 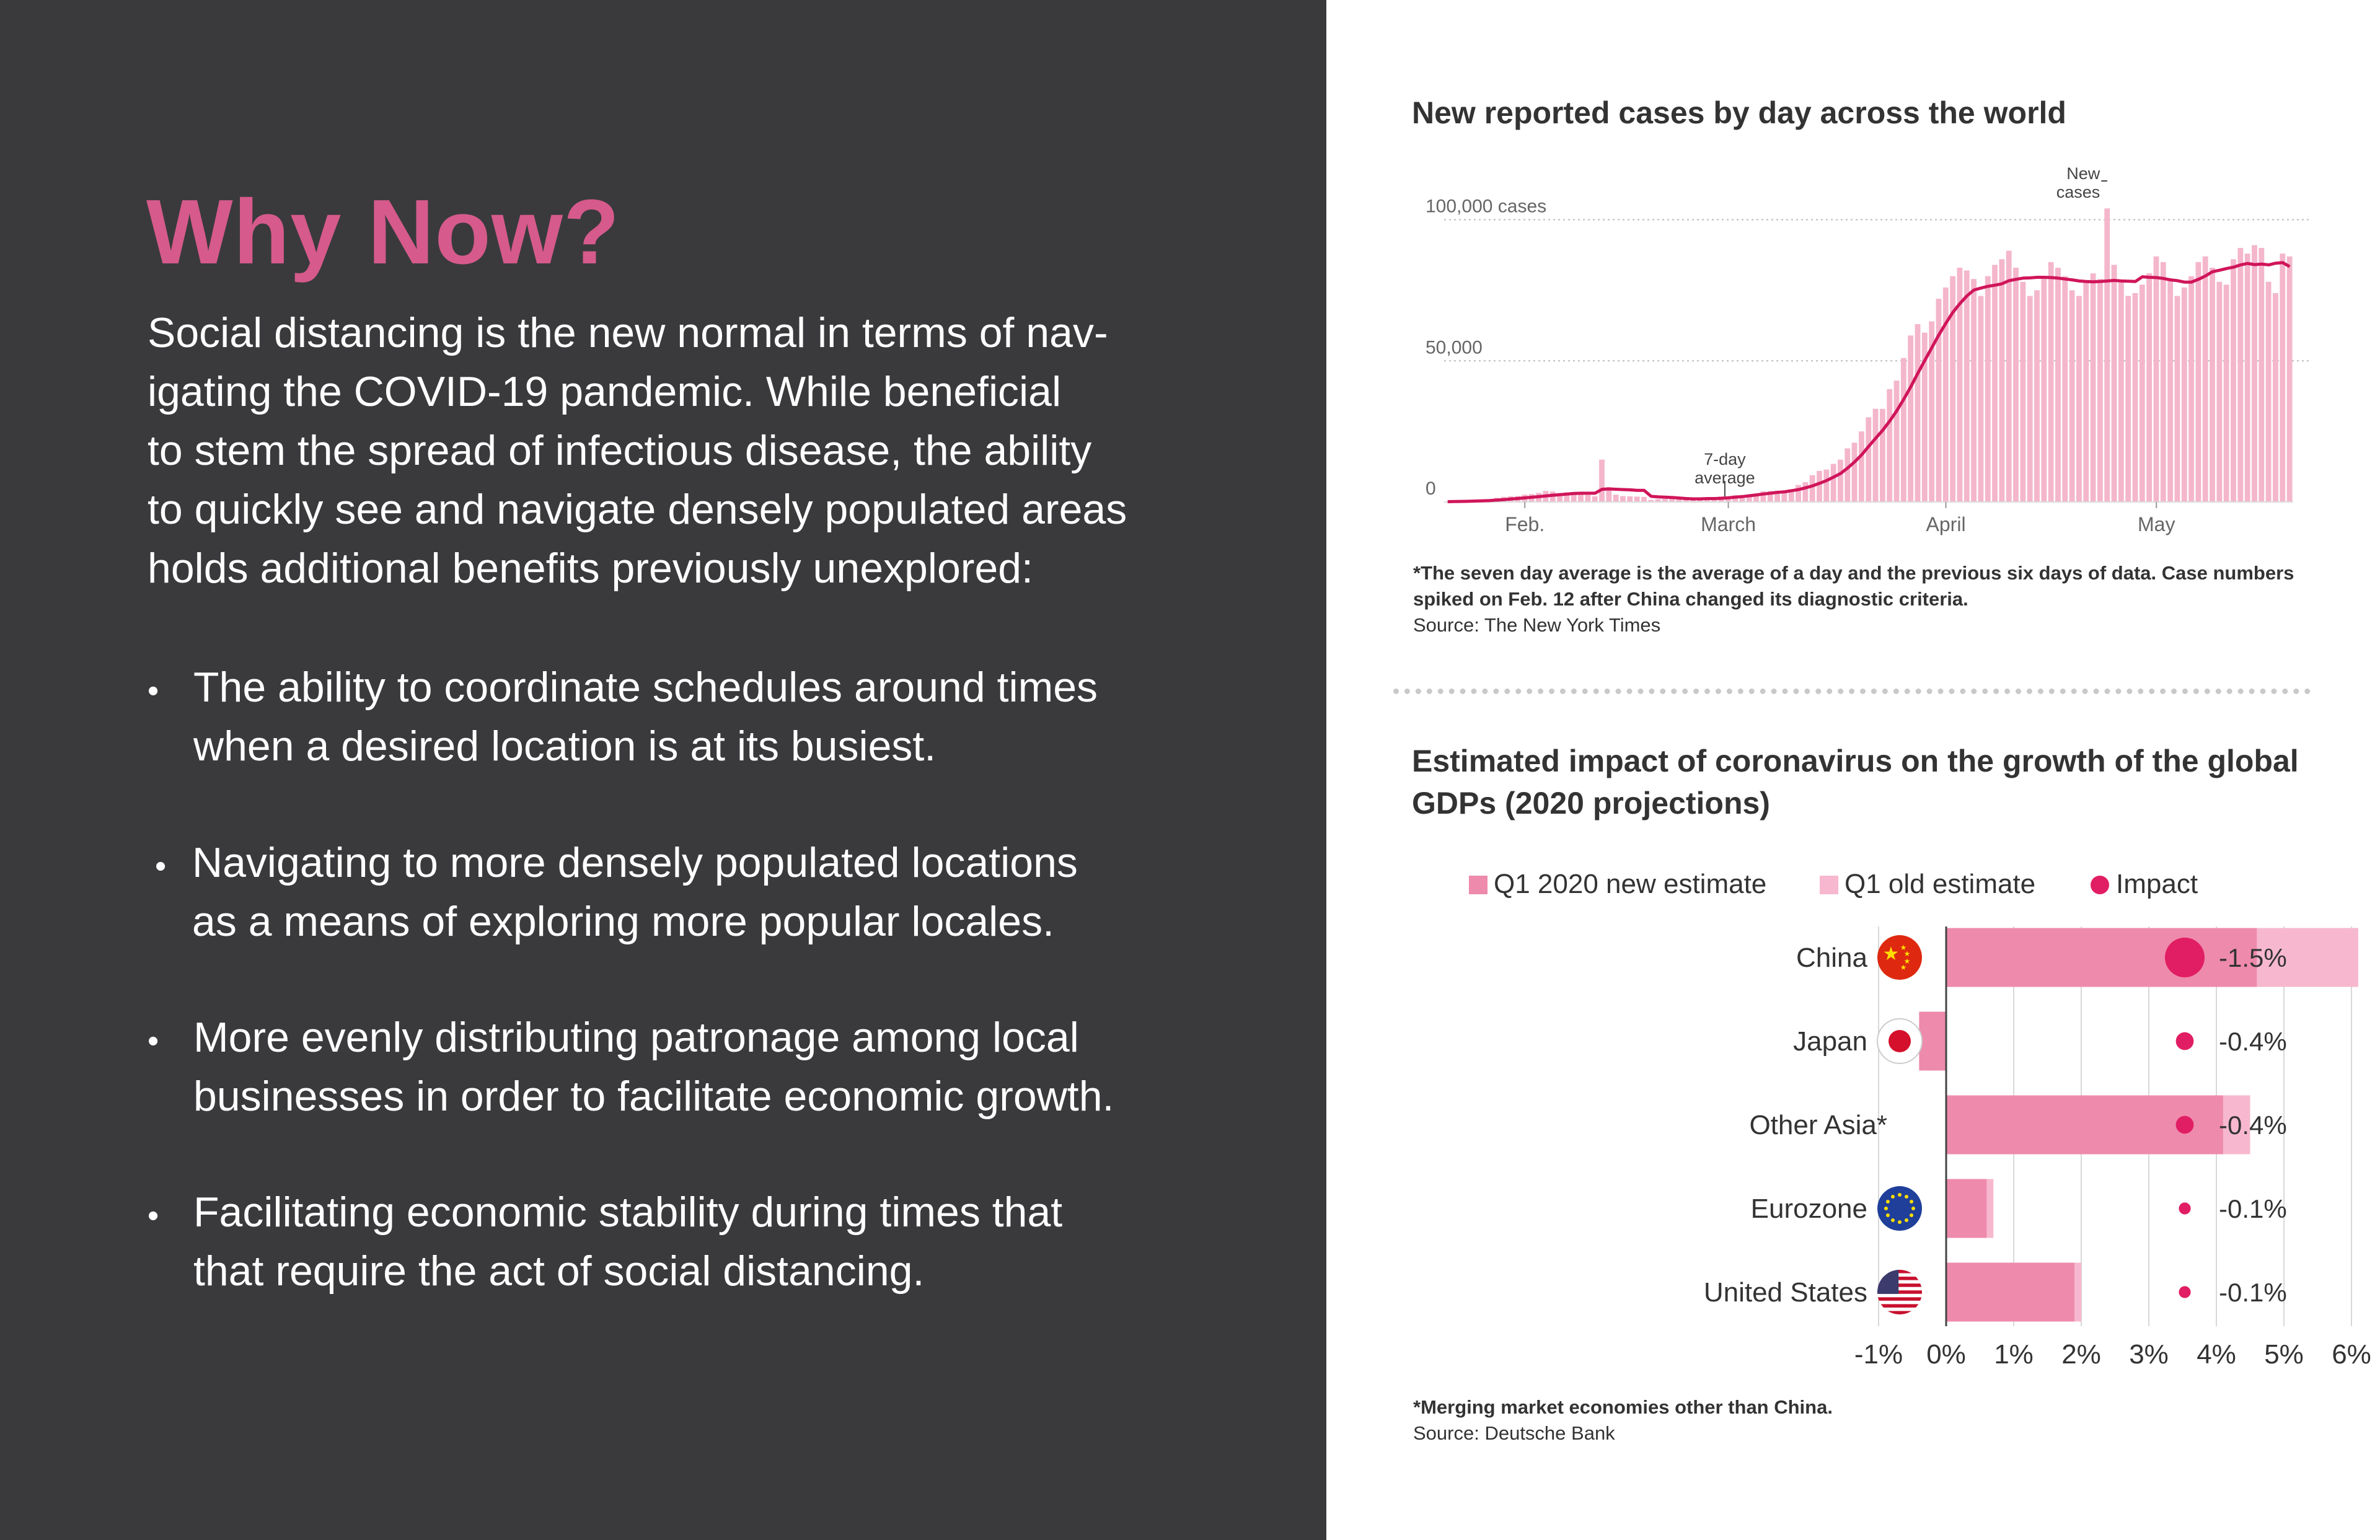 I want to click on legend-label: Impact, so click(x=2157, y=884).